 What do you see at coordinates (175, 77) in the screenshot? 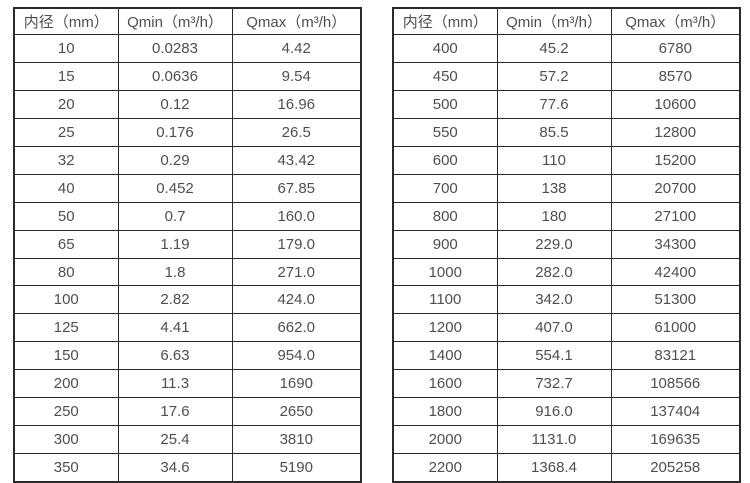
I see `table-cell: 0.0636` at bounding box center [175, 77].